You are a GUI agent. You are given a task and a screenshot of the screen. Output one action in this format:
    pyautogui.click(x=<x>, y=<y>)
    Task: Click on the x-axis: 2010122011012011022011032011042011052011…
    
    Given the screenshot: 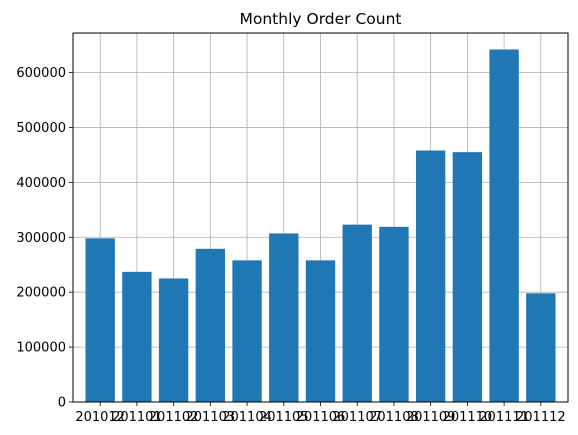 What is the action you would take?
    pyautogui.click(x=320, y=413)
    